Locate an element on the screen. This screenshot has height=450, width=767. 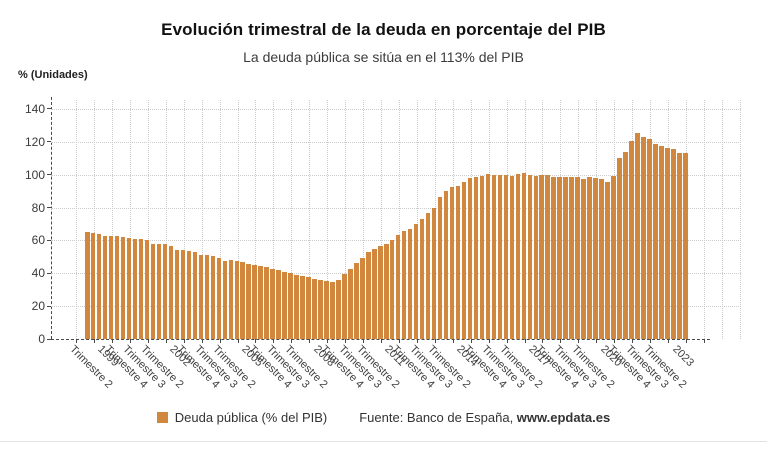
x-tick-label: 2023 is located at coordinates (682, 356).